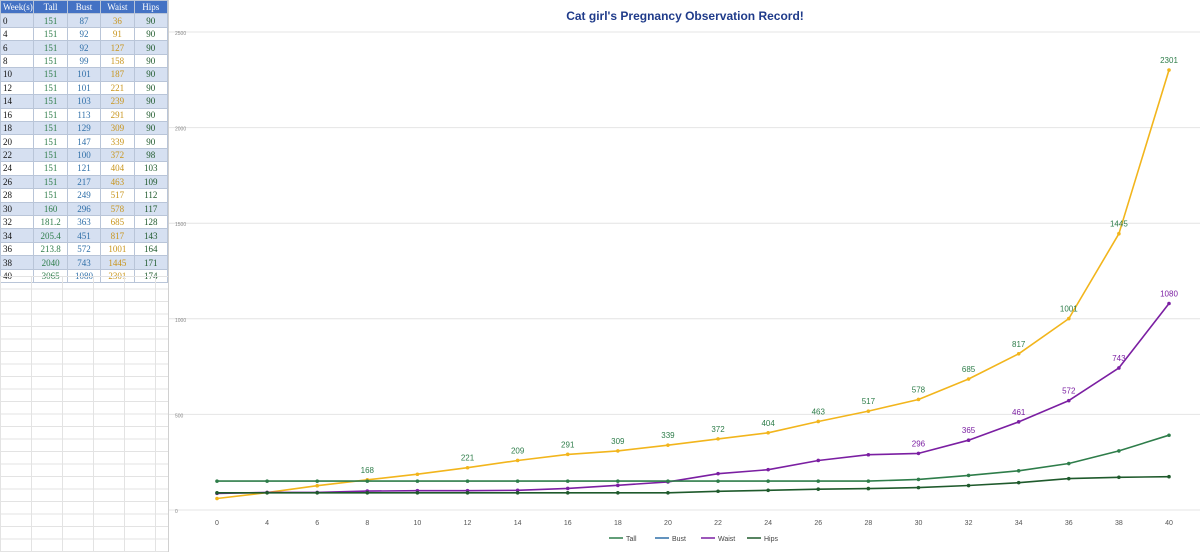 Image resolution: width=1200 pixels, height=557 pixels. I want to click on table-cell: 121, so click(84, 168).